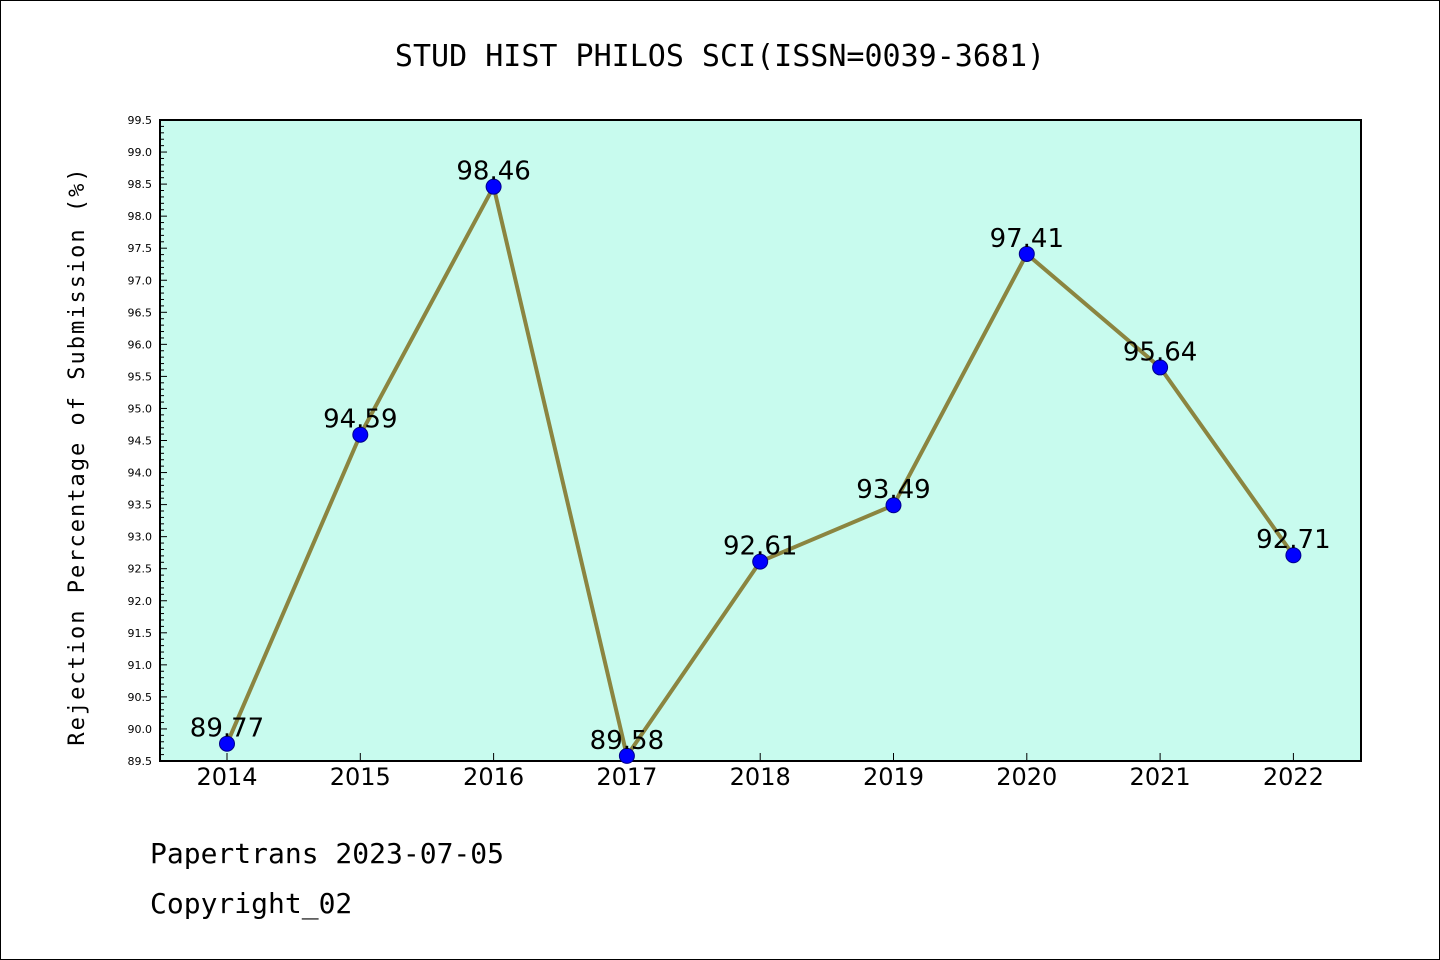  What do you see at coordinates (327, 853) in the screenshot?
I see `footer-date: Papertrans 2023-07-05` at bounding box center [327, 853].